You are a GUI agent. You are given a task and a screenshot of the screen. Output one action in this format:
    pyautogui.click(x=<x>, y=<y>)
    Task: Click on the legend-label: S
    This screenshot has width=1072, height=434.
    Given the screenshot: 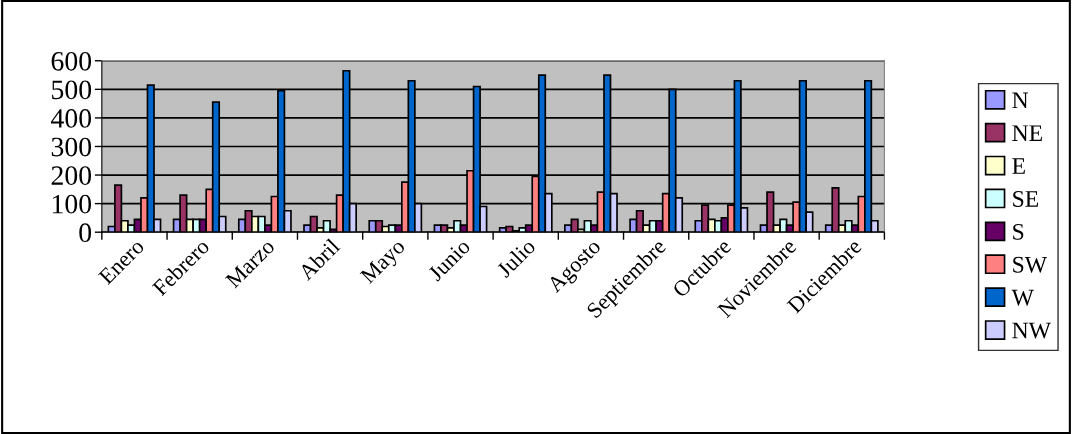 What is the action you would take?
    pyautogui.click(x=1018, y=231)
    